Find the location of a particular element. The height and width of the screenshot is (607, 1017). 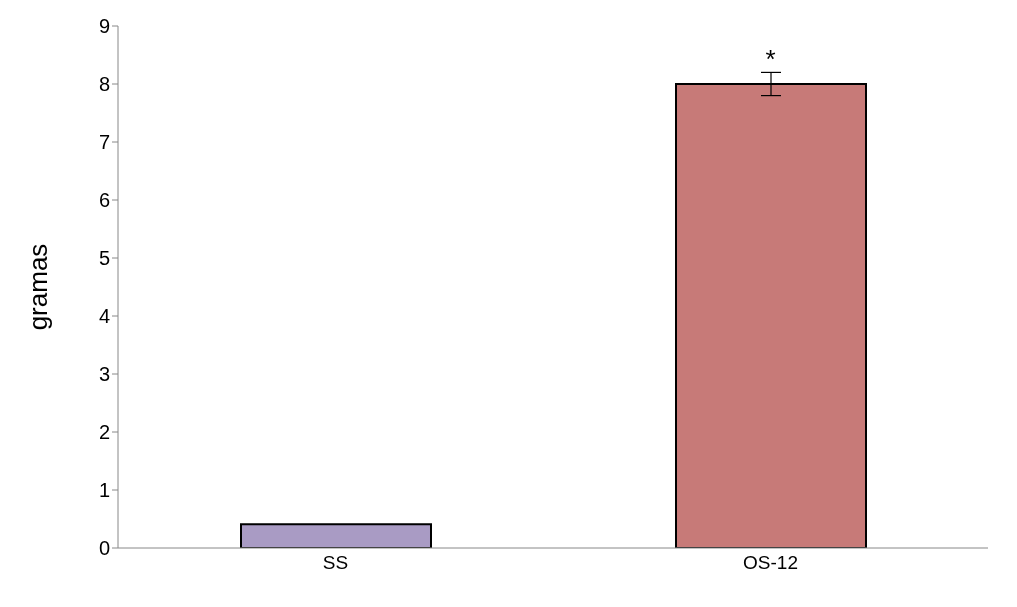

y-tick-label: 6 is located at coordinates (104, 200).